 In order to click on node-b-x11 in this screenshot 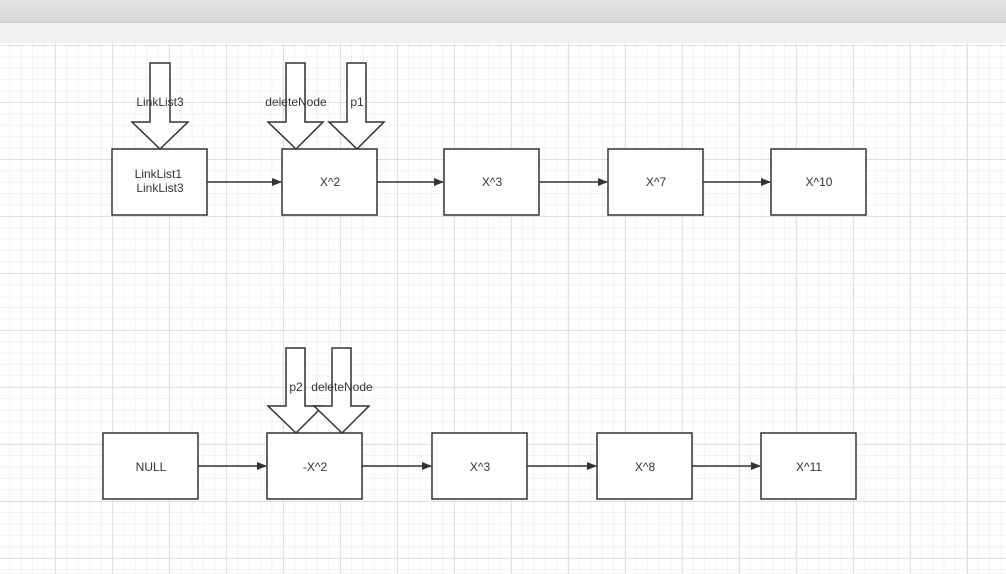, I will do `click(808, 466)`.